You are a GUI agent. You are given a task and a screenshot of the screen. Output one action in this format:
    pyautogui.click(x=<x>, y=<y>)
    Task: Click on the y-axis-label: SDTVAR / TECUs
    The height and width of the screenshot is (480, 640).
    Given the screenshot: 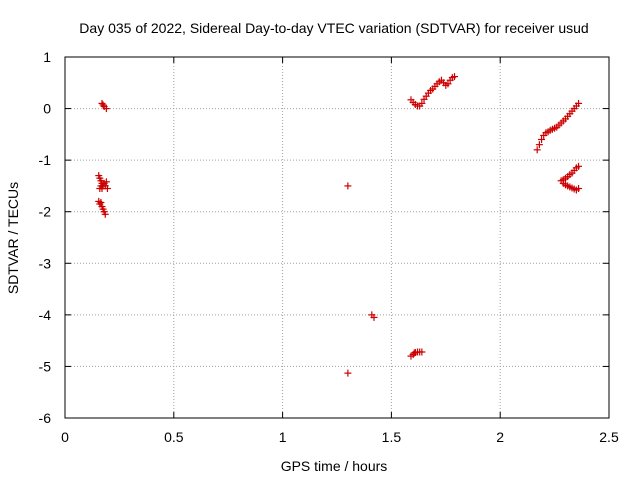 What is the action you would take?
    pyautogui.click(x=13, y=238)
    